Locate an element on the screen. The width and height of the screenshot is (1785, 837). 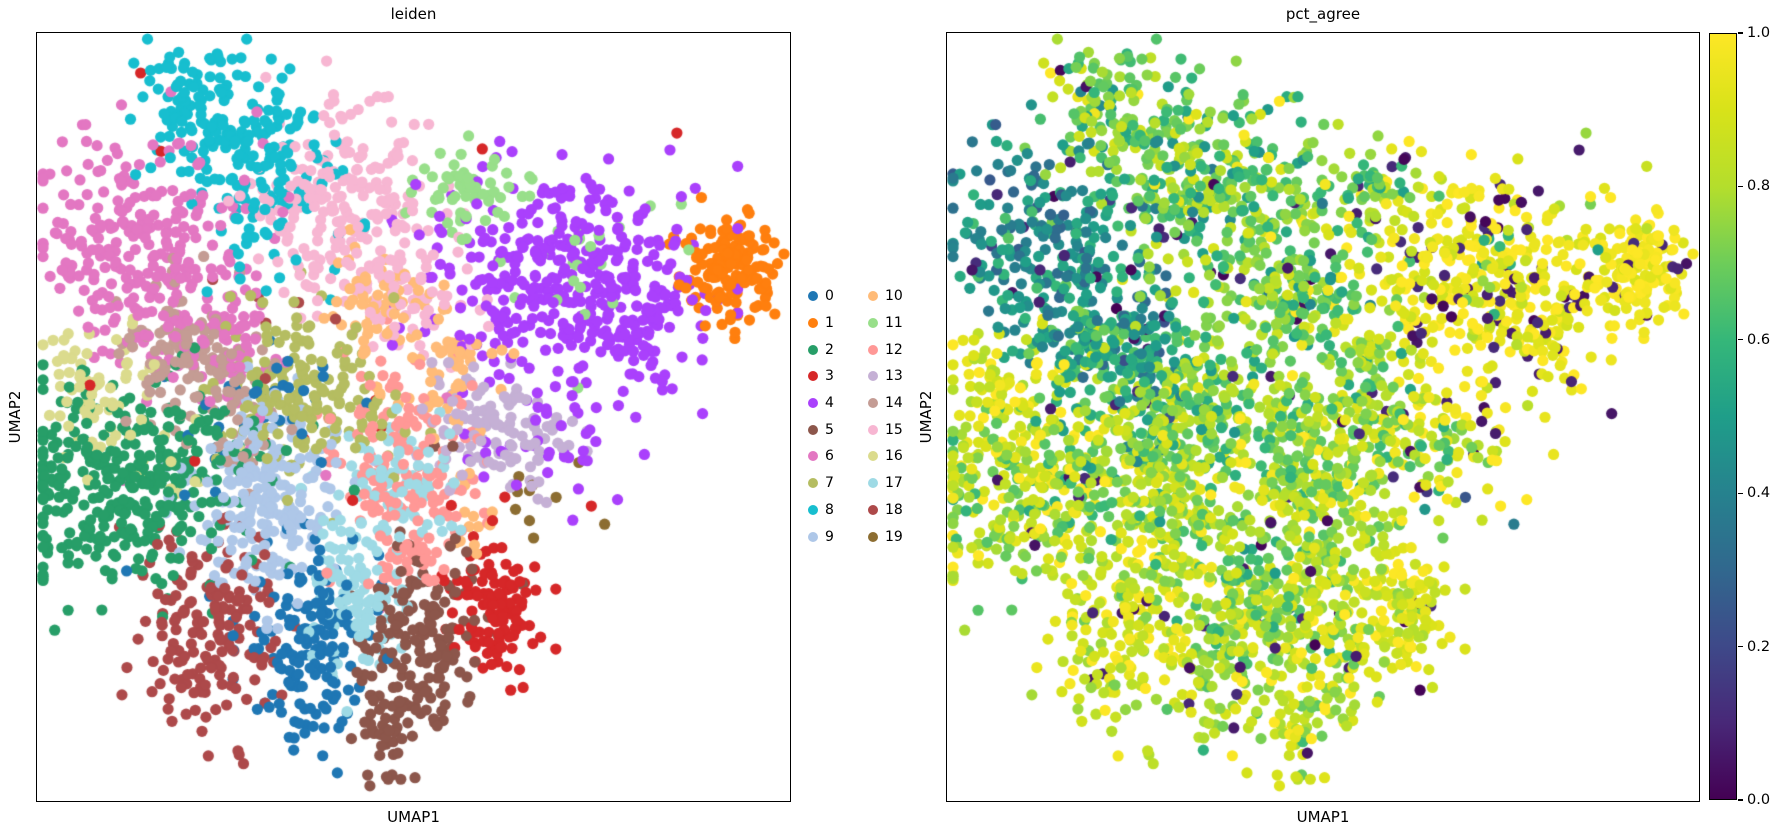
legend-label: 4 is located at coordinates (829, 403).